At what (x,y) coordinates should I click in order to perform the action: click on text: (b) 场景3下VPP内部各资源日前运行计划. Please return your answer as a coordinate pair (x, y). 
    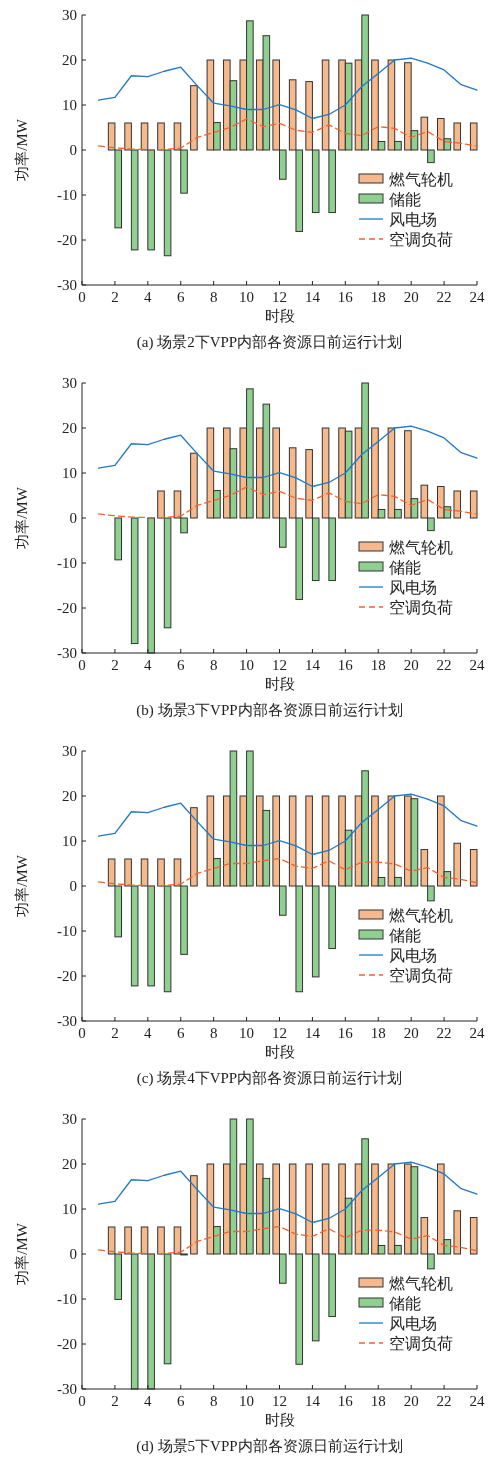
    Looking at the image, I should click on (269, 710).